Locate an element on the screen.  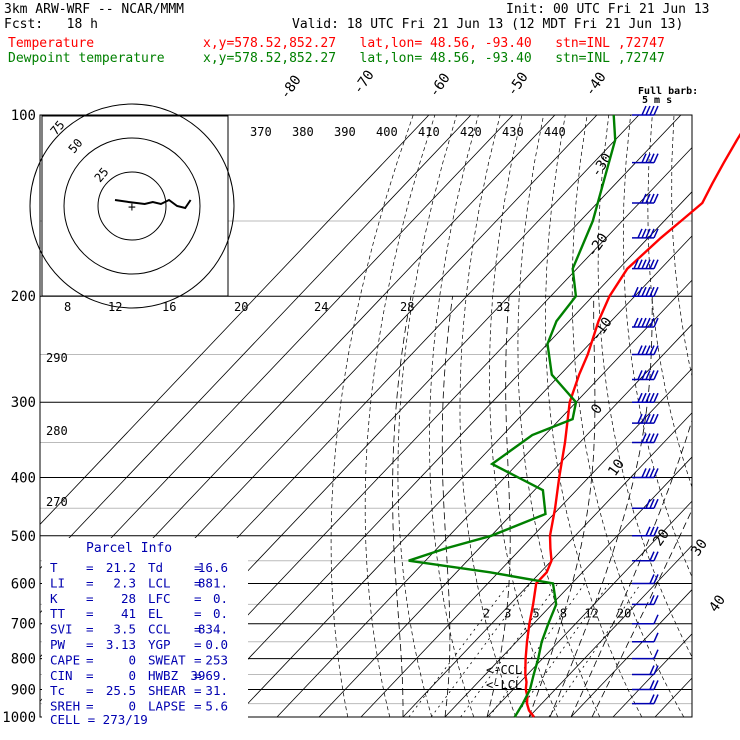
hodo-ring is located at coordinates (132, 206).